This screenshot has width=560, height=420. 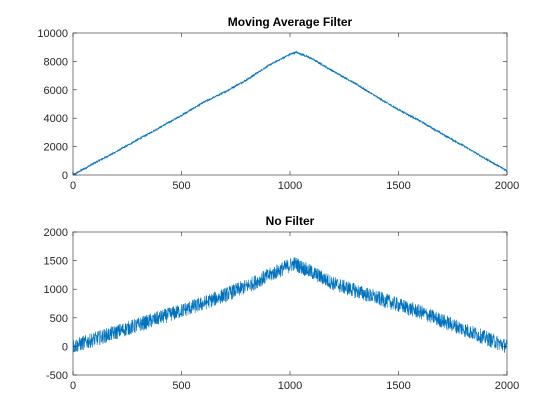 What do you see at coordinates (56, 119) in the screenshot?
I see `y-tick-label: 4000` at bounding box center [56, 119].